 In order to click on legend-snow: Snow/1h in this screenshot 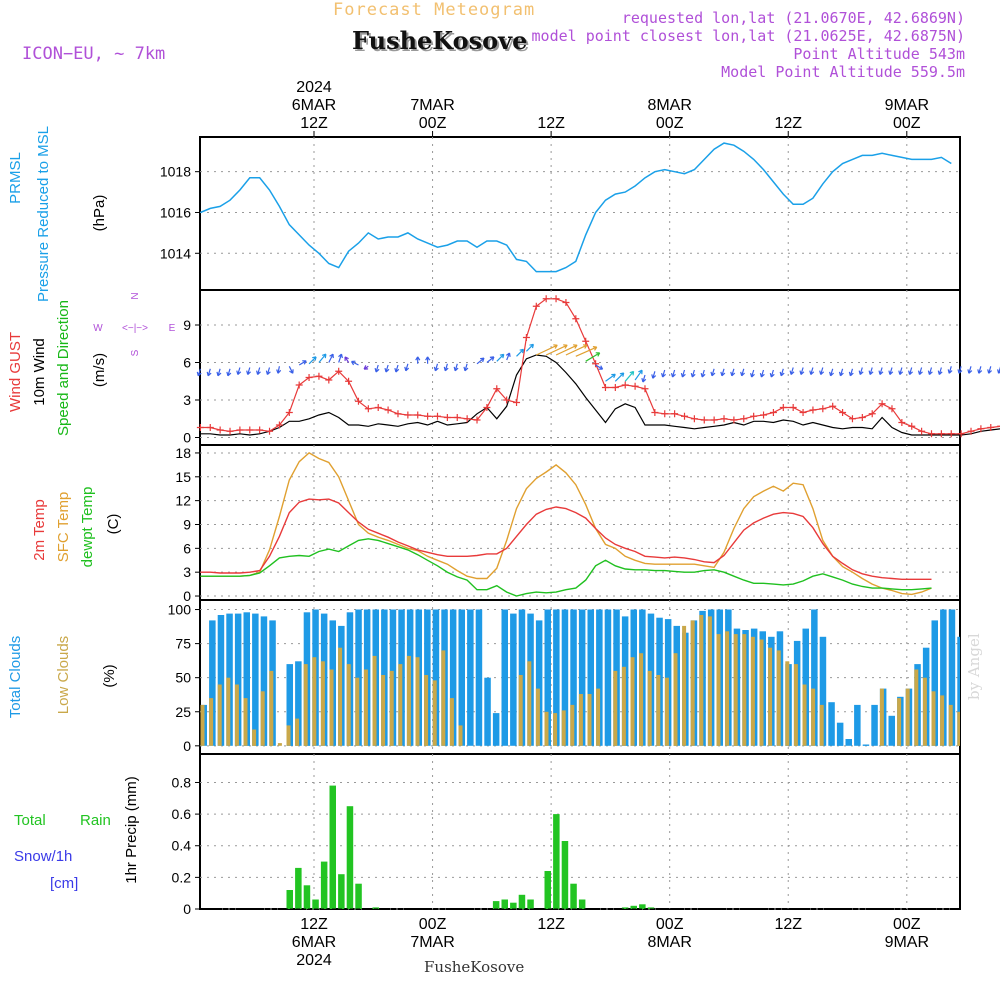, I will do `click(43, 856)`.